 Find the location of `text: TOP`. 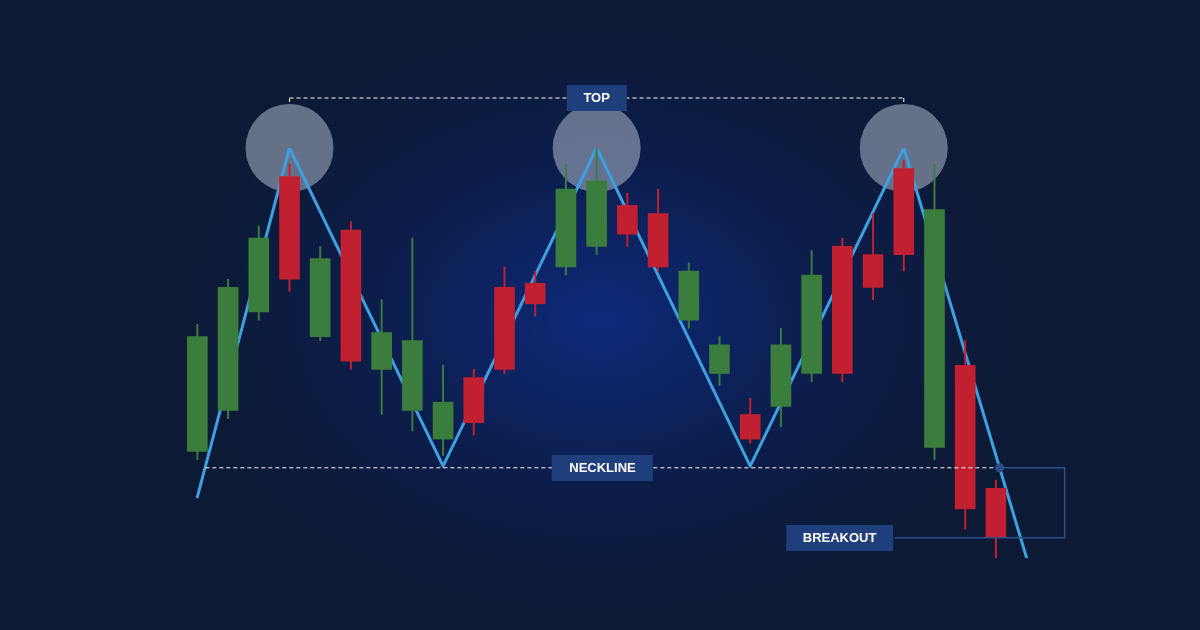

text: TOP is located at coordinates (596, 98).